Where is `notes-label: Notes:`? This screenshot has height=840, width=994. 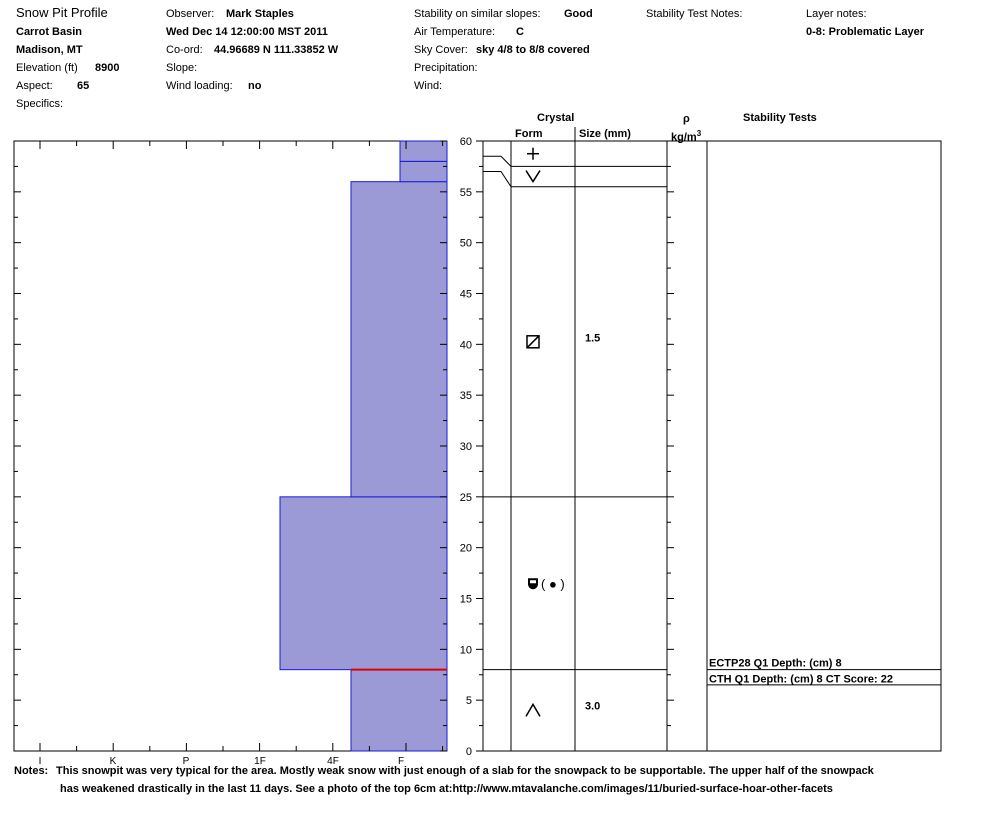
notes-label: Notes: is located at coordinates (31, 771).